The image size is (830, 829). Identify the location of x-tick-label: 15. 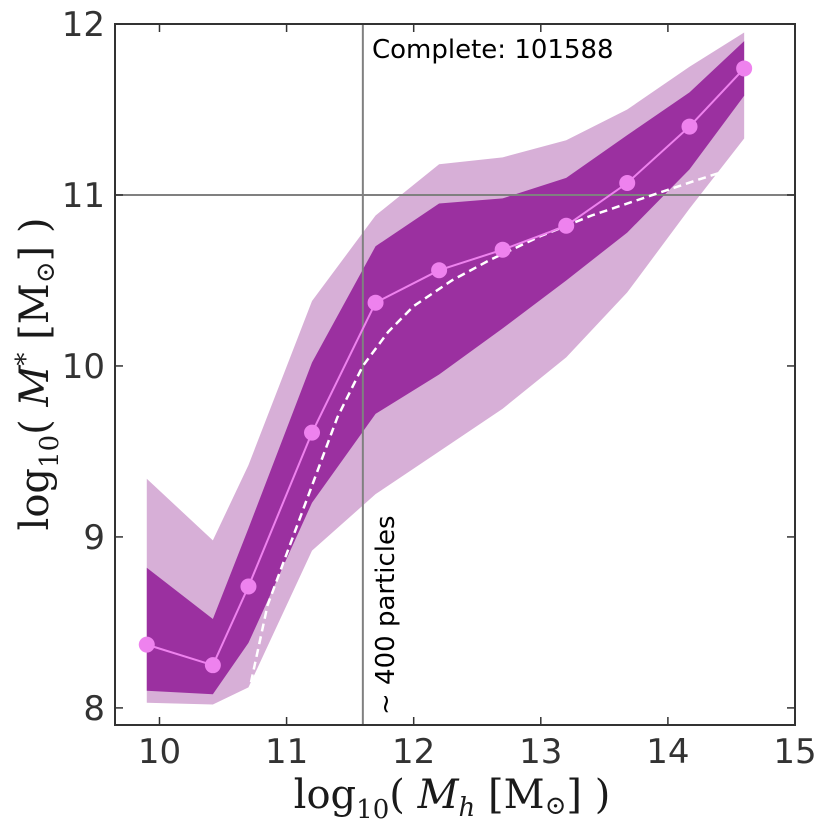
(794, 752).